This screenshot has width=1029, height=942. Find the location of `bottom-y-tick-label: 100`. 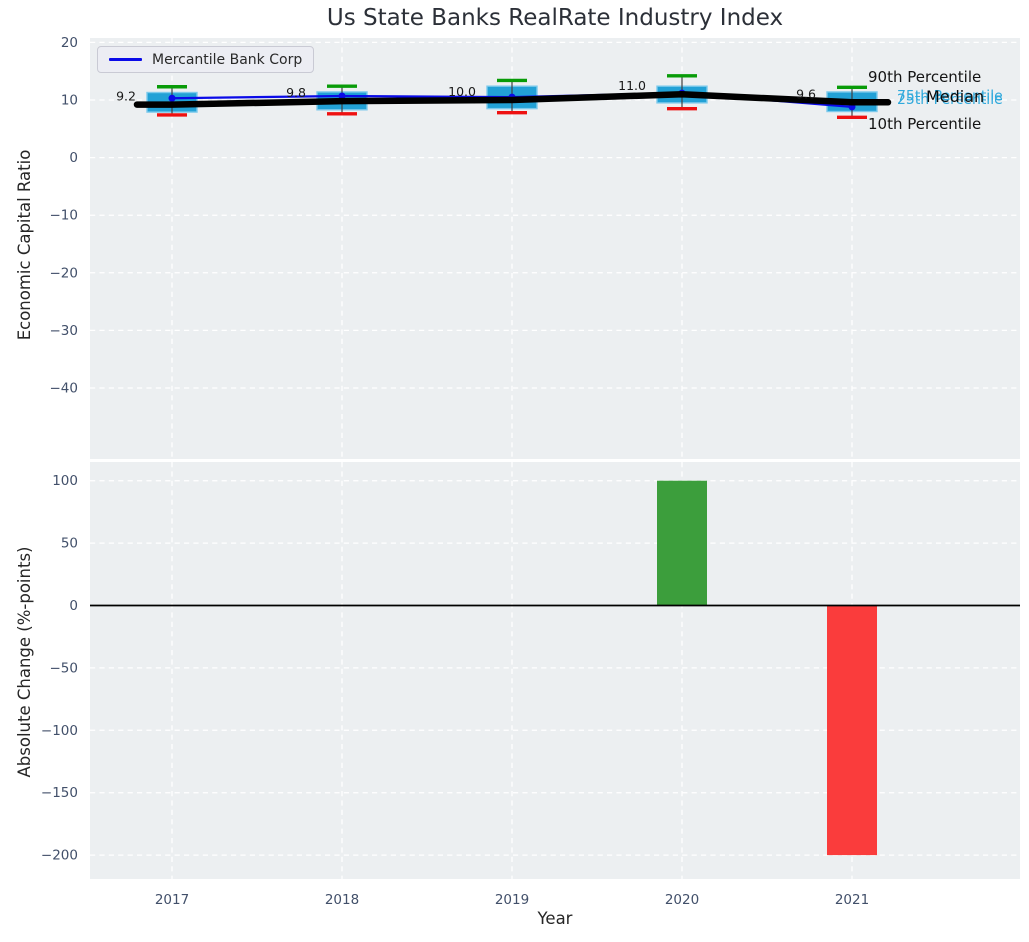

bottom-y-tick-label: 100 is located at coordinates (65, 481).